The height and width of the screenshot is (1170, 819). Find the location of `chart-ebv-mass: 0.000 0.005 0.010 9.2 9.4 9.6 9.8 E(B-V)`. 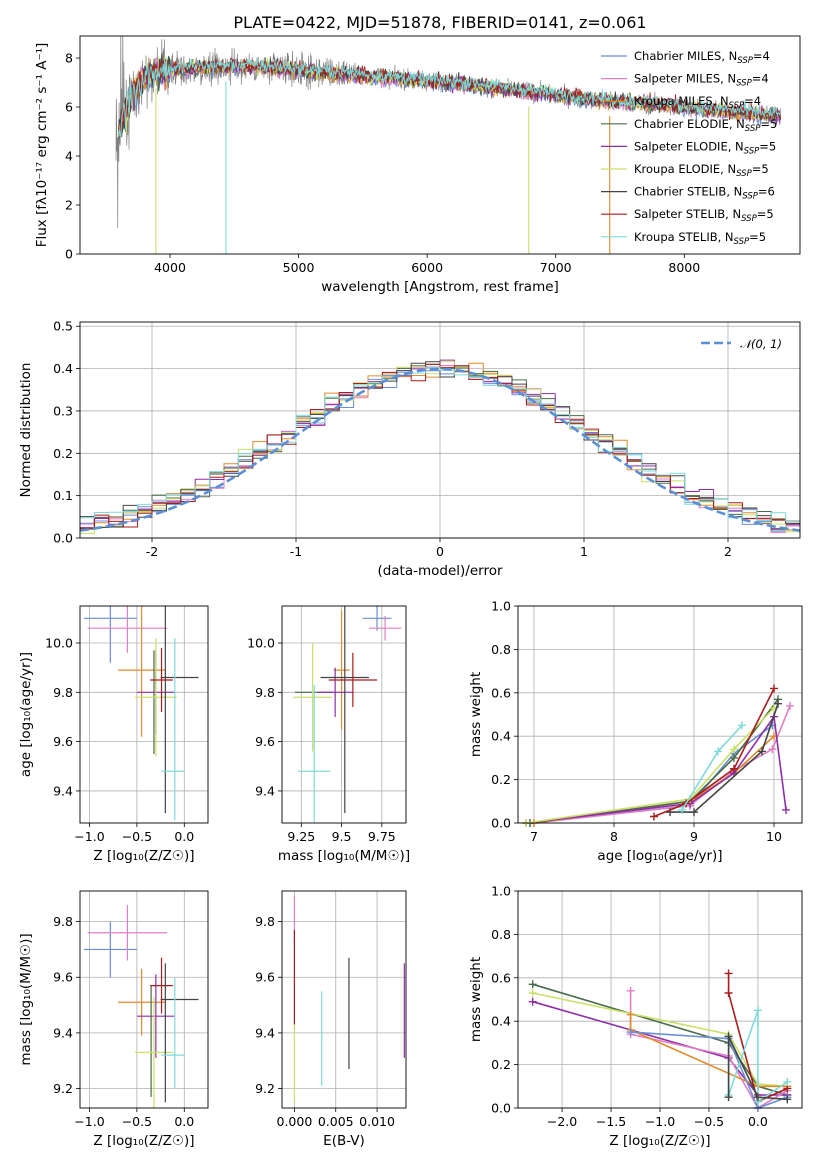

chart-ebv-mass: 0.000 0.005 0.010 9.2 9.4 9.6 9.8 E(B-V) is located at coordinates (331, 1019).